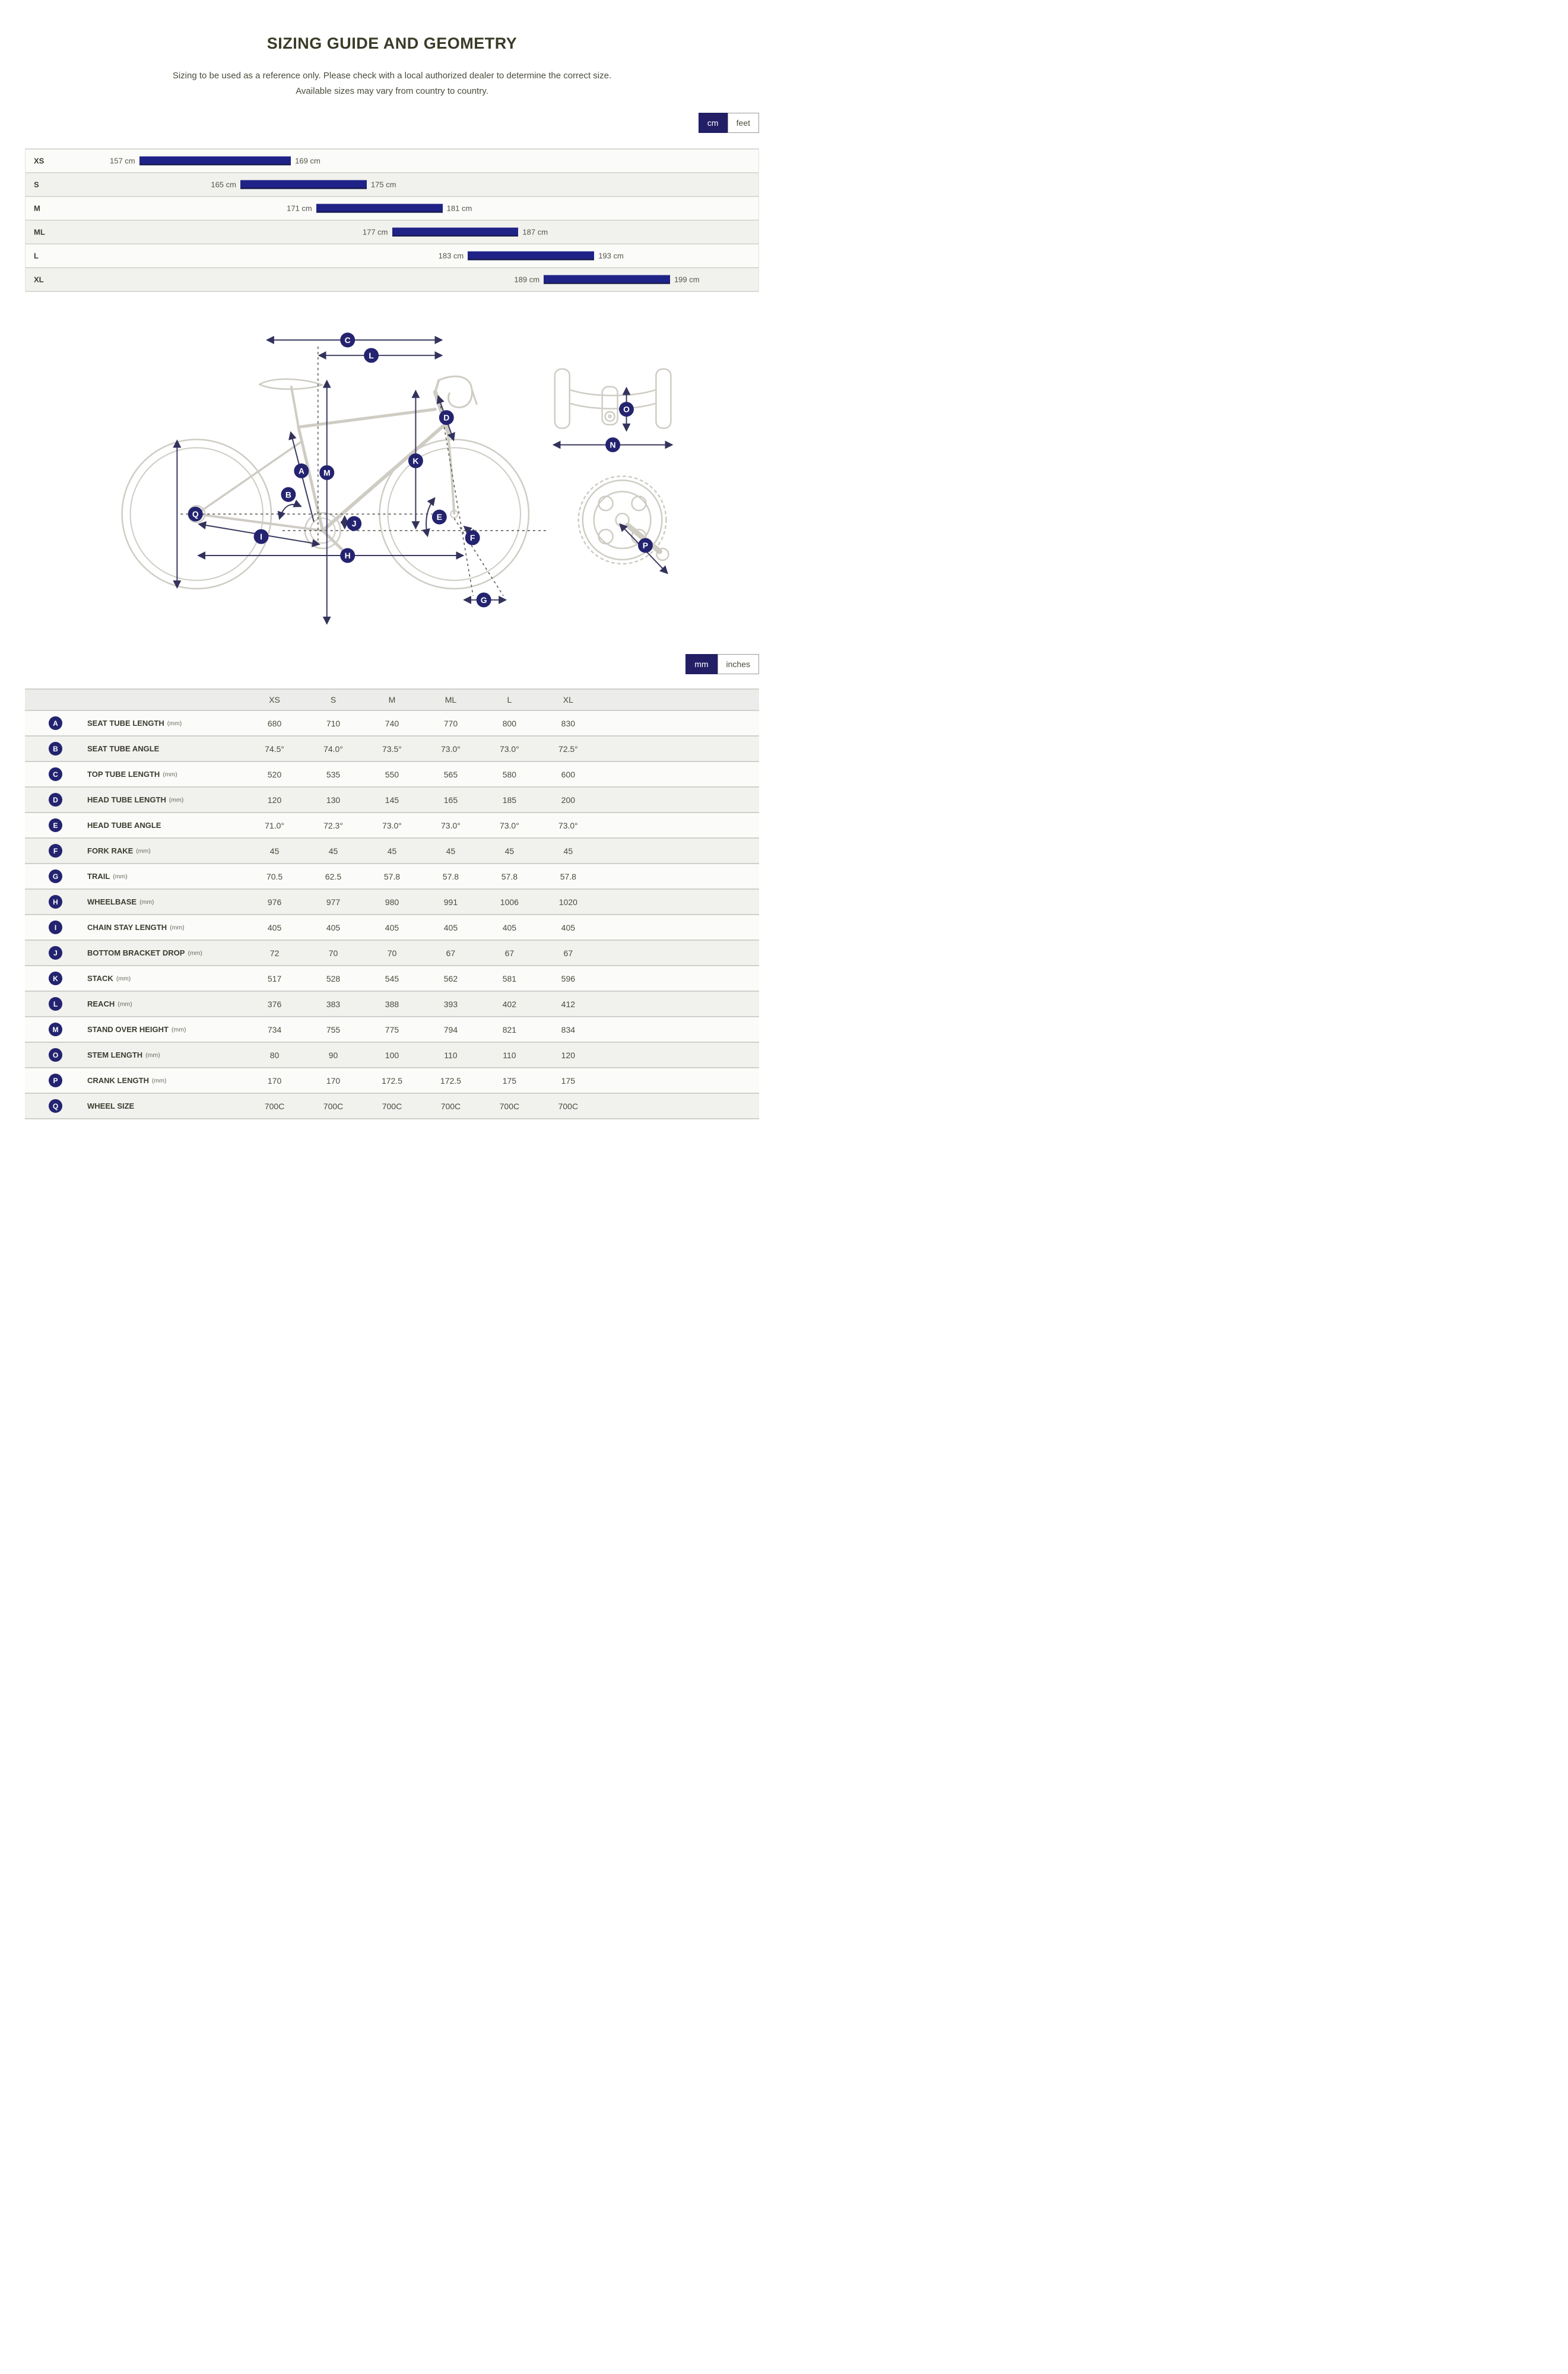  I want to click on row-label: HEAD TUBE ANGLE, so click(124, 825).